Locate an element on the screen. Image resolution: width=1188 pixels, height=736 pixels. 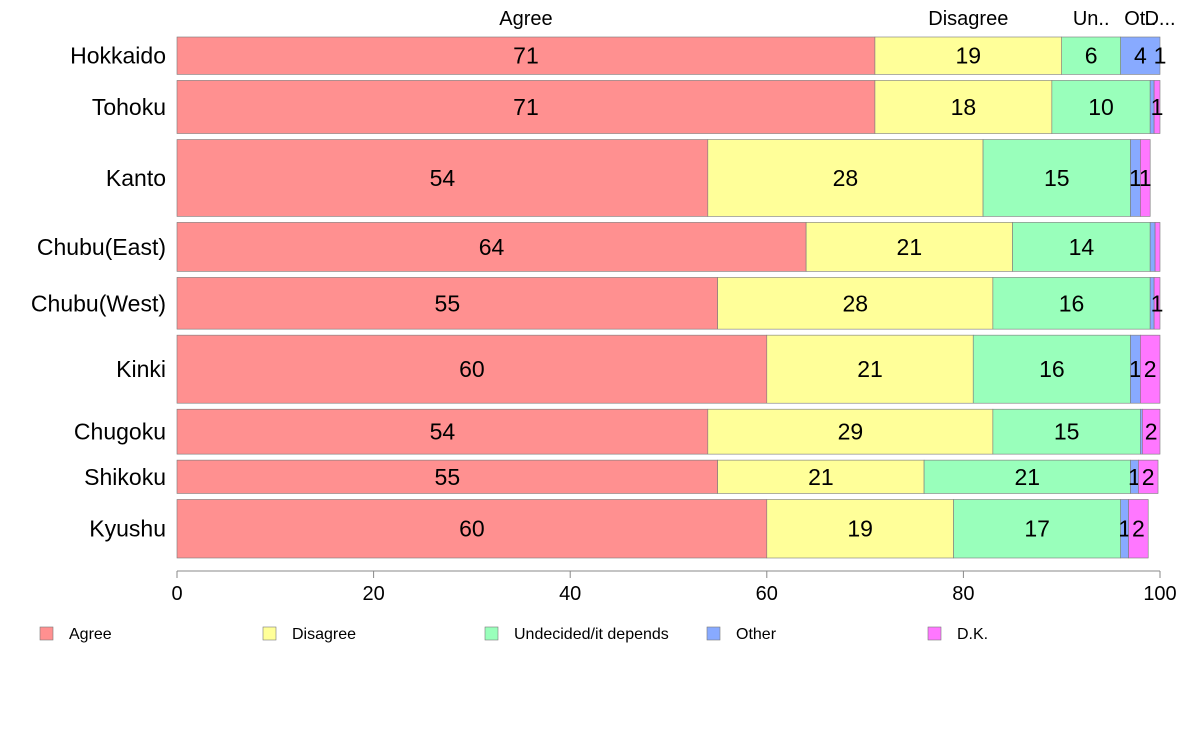
bar-row-chugoku: 54 29 15 2 is located at coordinates (668, 431).